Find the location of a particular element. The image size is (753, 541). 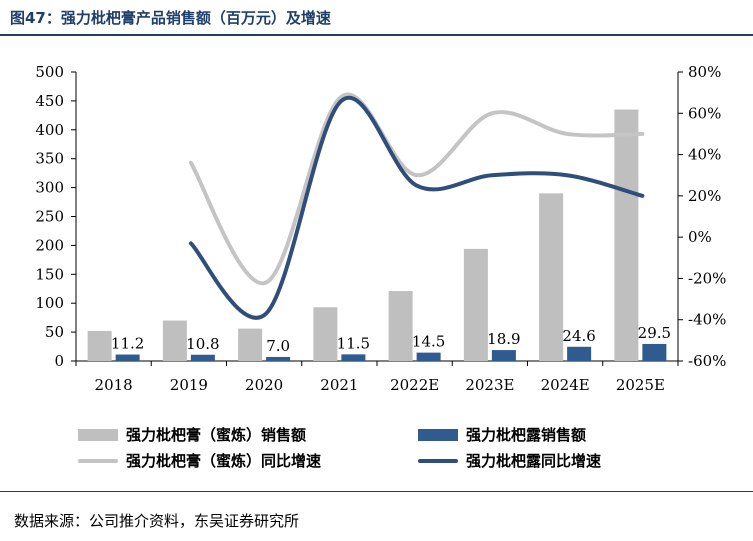

legend-label-blue-line: 强力枇杷露同比增速 is located at coordinates (534, 461).